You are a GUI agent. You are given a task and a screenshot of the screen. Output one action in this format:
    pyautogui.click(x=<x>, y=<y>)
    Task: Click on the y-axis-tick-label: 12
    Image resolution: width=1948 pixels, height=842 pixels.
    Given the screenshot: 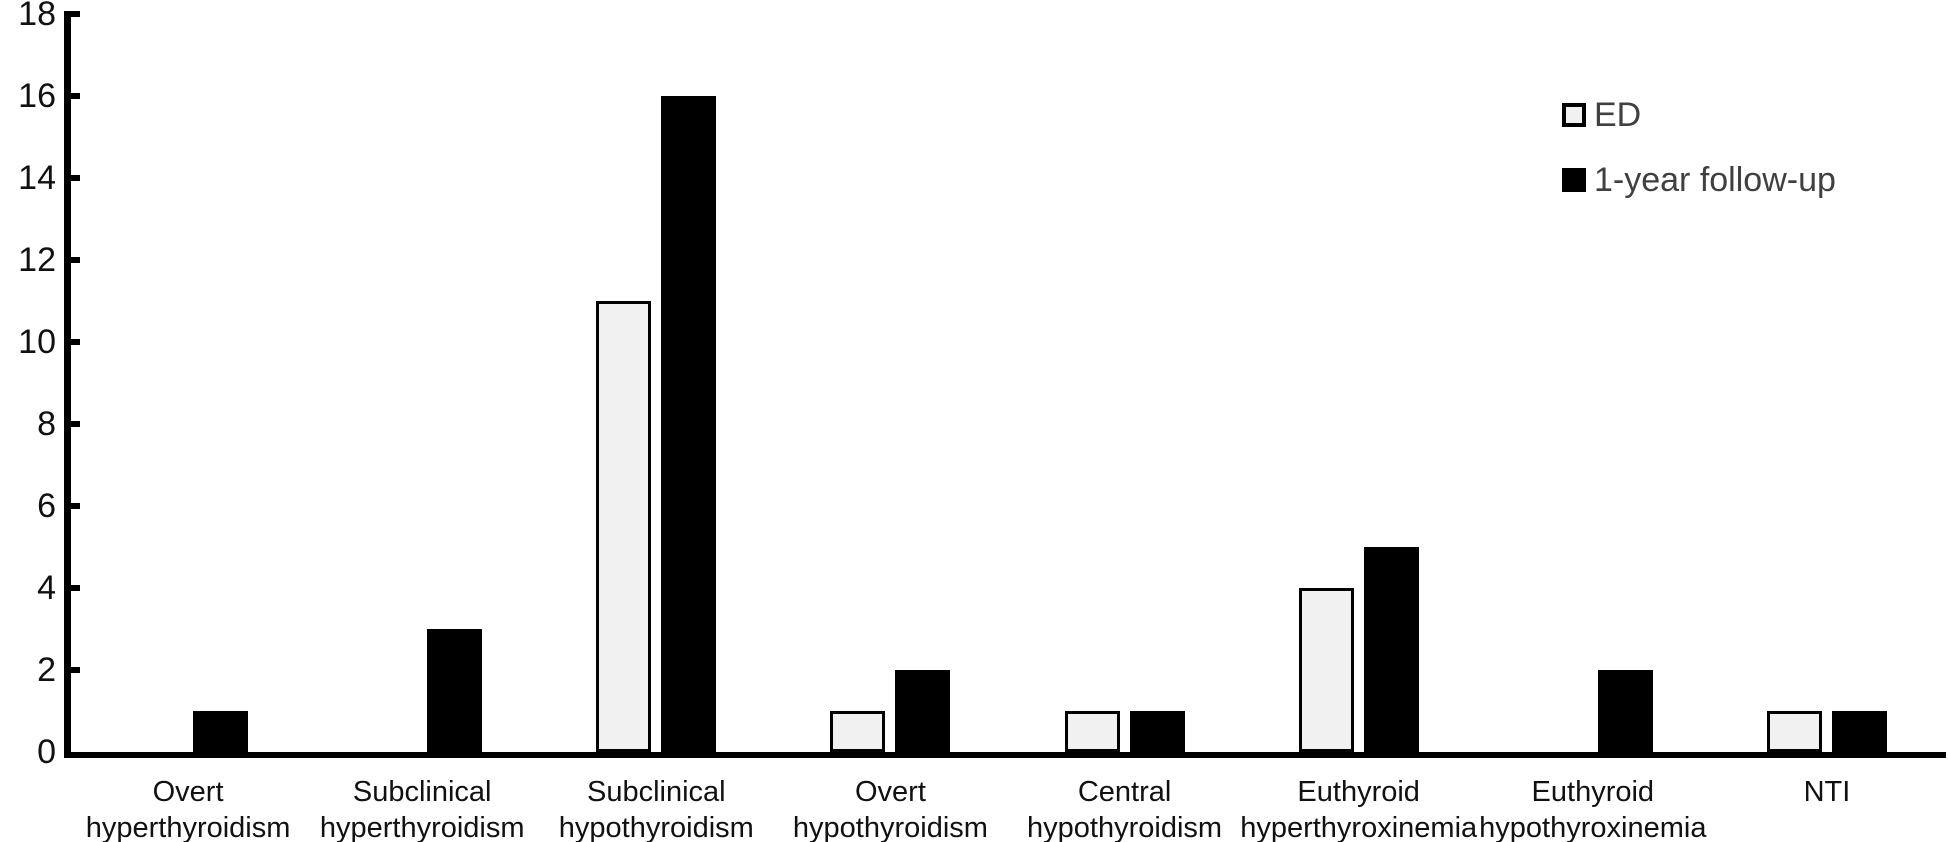 What is the action you would take?
    pyautogui.click(x=37, y=260)
    